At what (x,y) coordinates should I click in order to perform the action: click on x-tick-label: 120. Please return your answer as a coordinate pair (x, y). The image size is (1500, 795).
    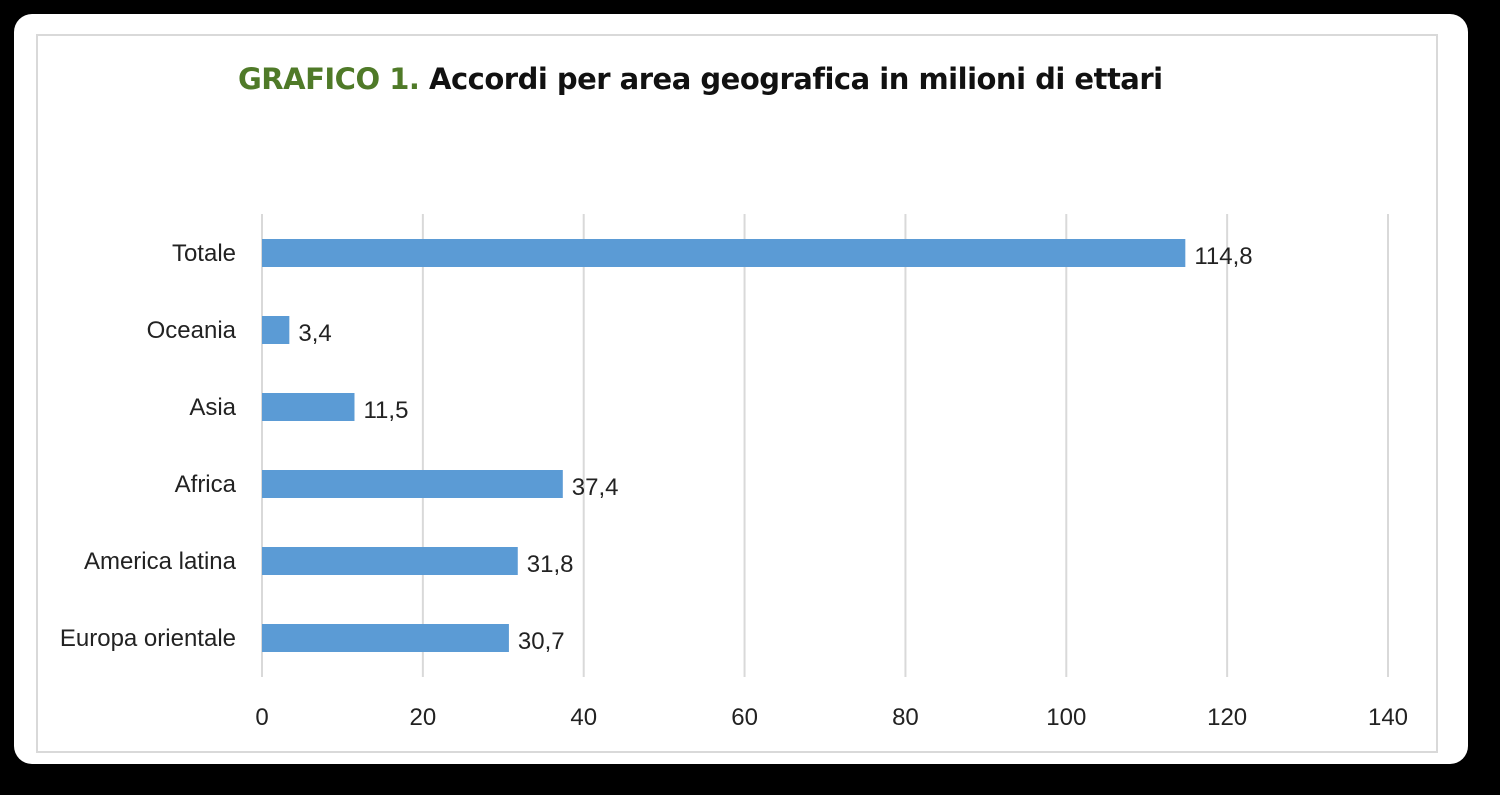
    Looking at the image, I should click on (1227, 717).